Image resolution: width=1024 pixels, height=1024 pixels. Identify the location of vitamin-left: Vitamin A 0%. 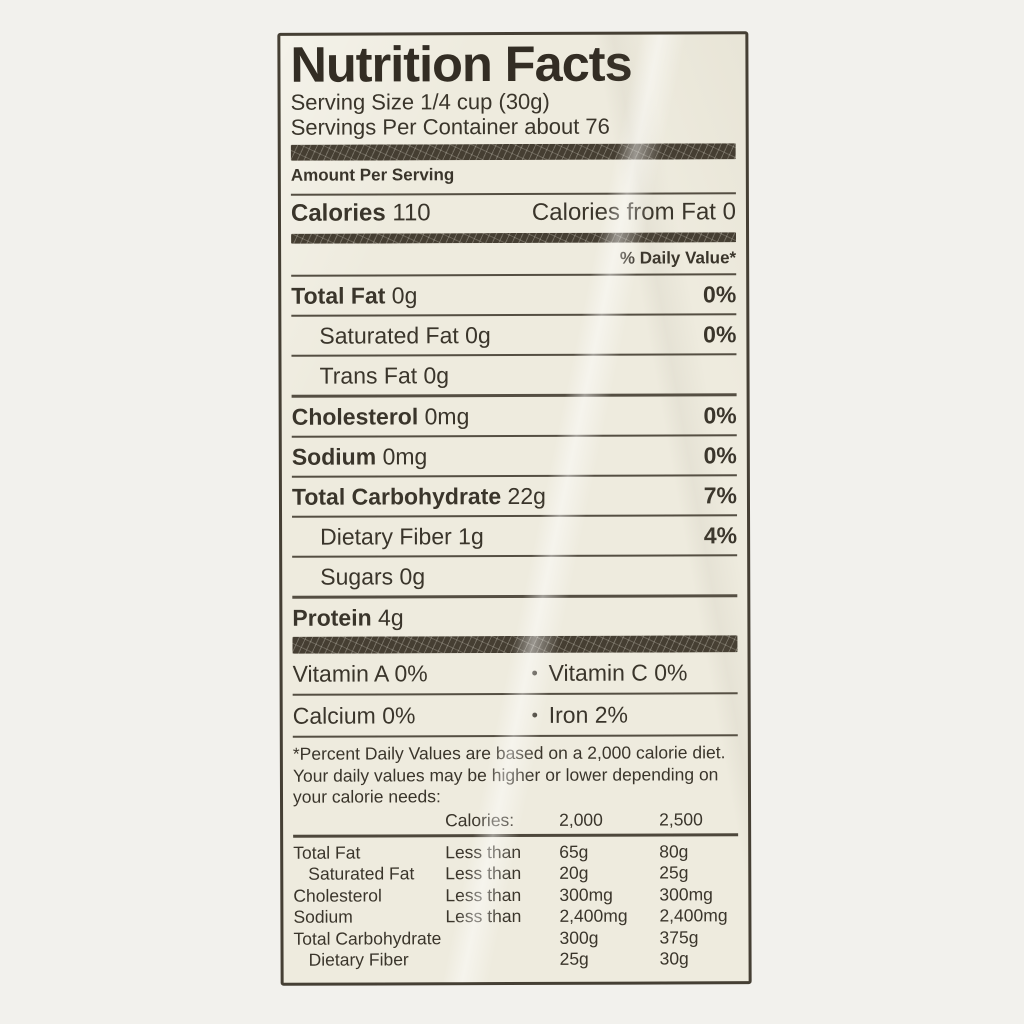
(360, 673).